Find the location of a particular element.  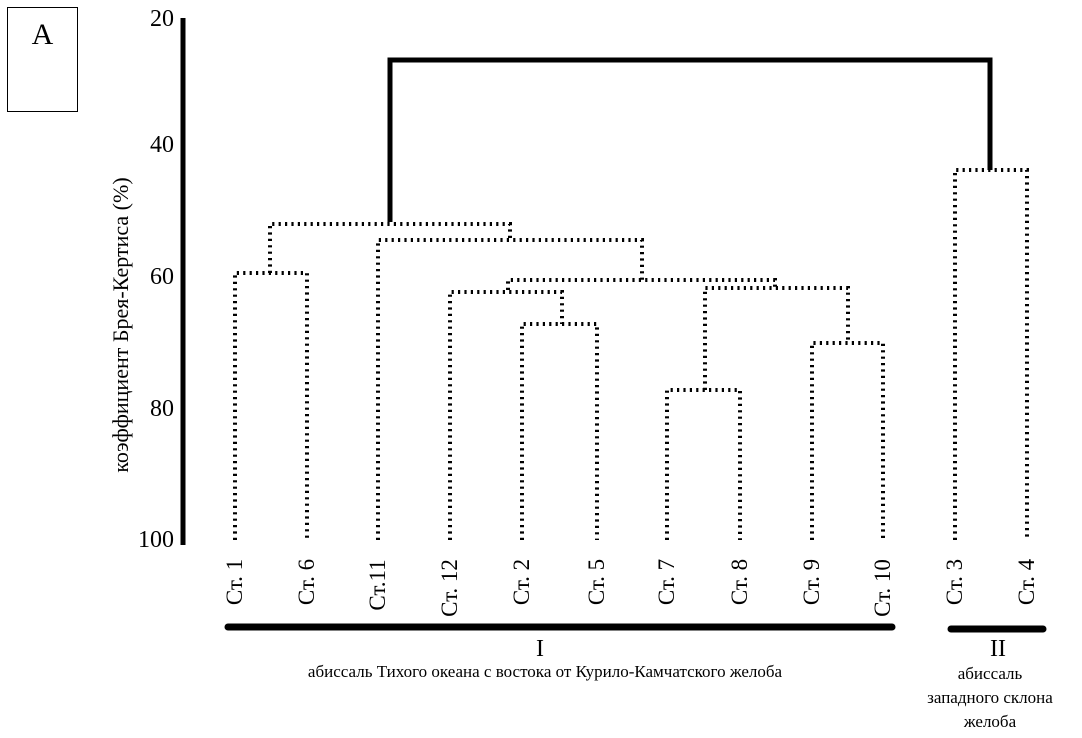

link-st11-rest is located at coordinates (510, 389).